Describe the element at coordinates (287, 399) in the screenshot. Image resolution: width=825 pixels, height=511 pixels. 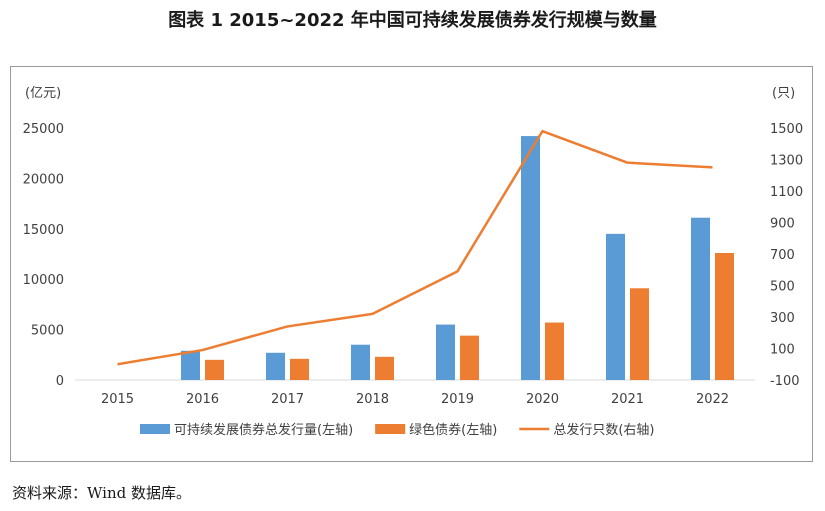
I see `x-tick-label: 2017` at that location.